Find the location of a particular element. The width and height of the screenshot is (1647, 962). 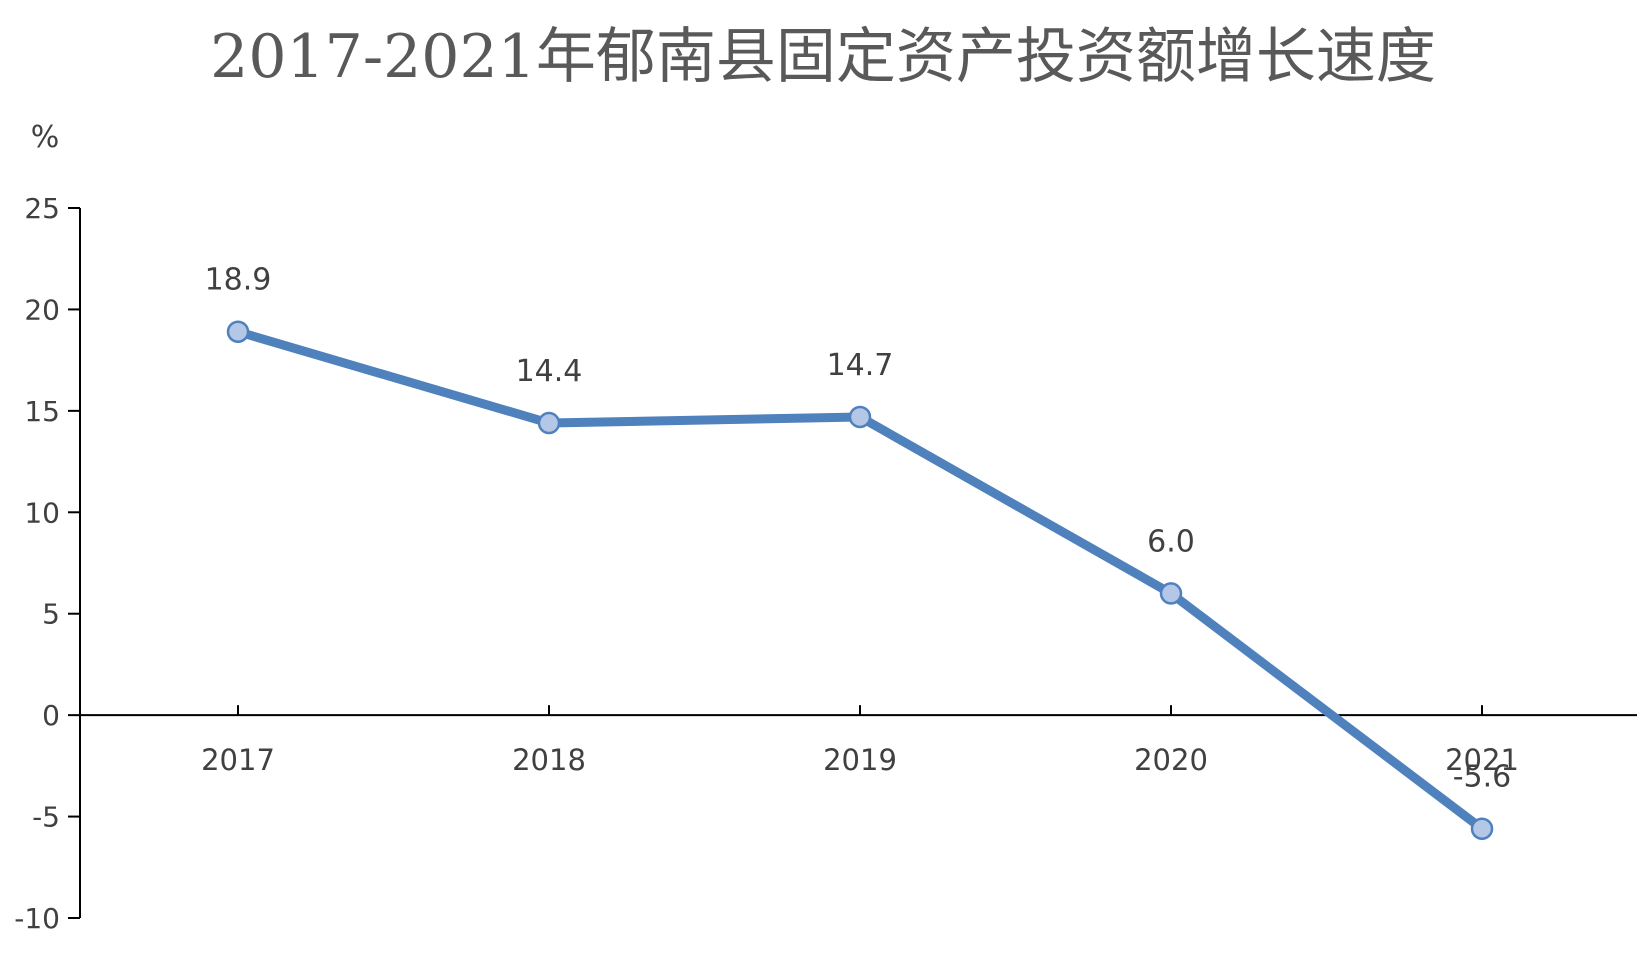

x-category-label: 2019 is located at coordinates (860, 760).